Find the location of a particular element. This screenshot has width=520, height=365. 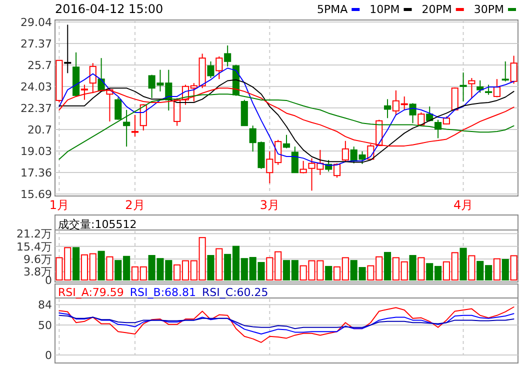

x-tick-label: 1月 is located at coordinates (59, 205).